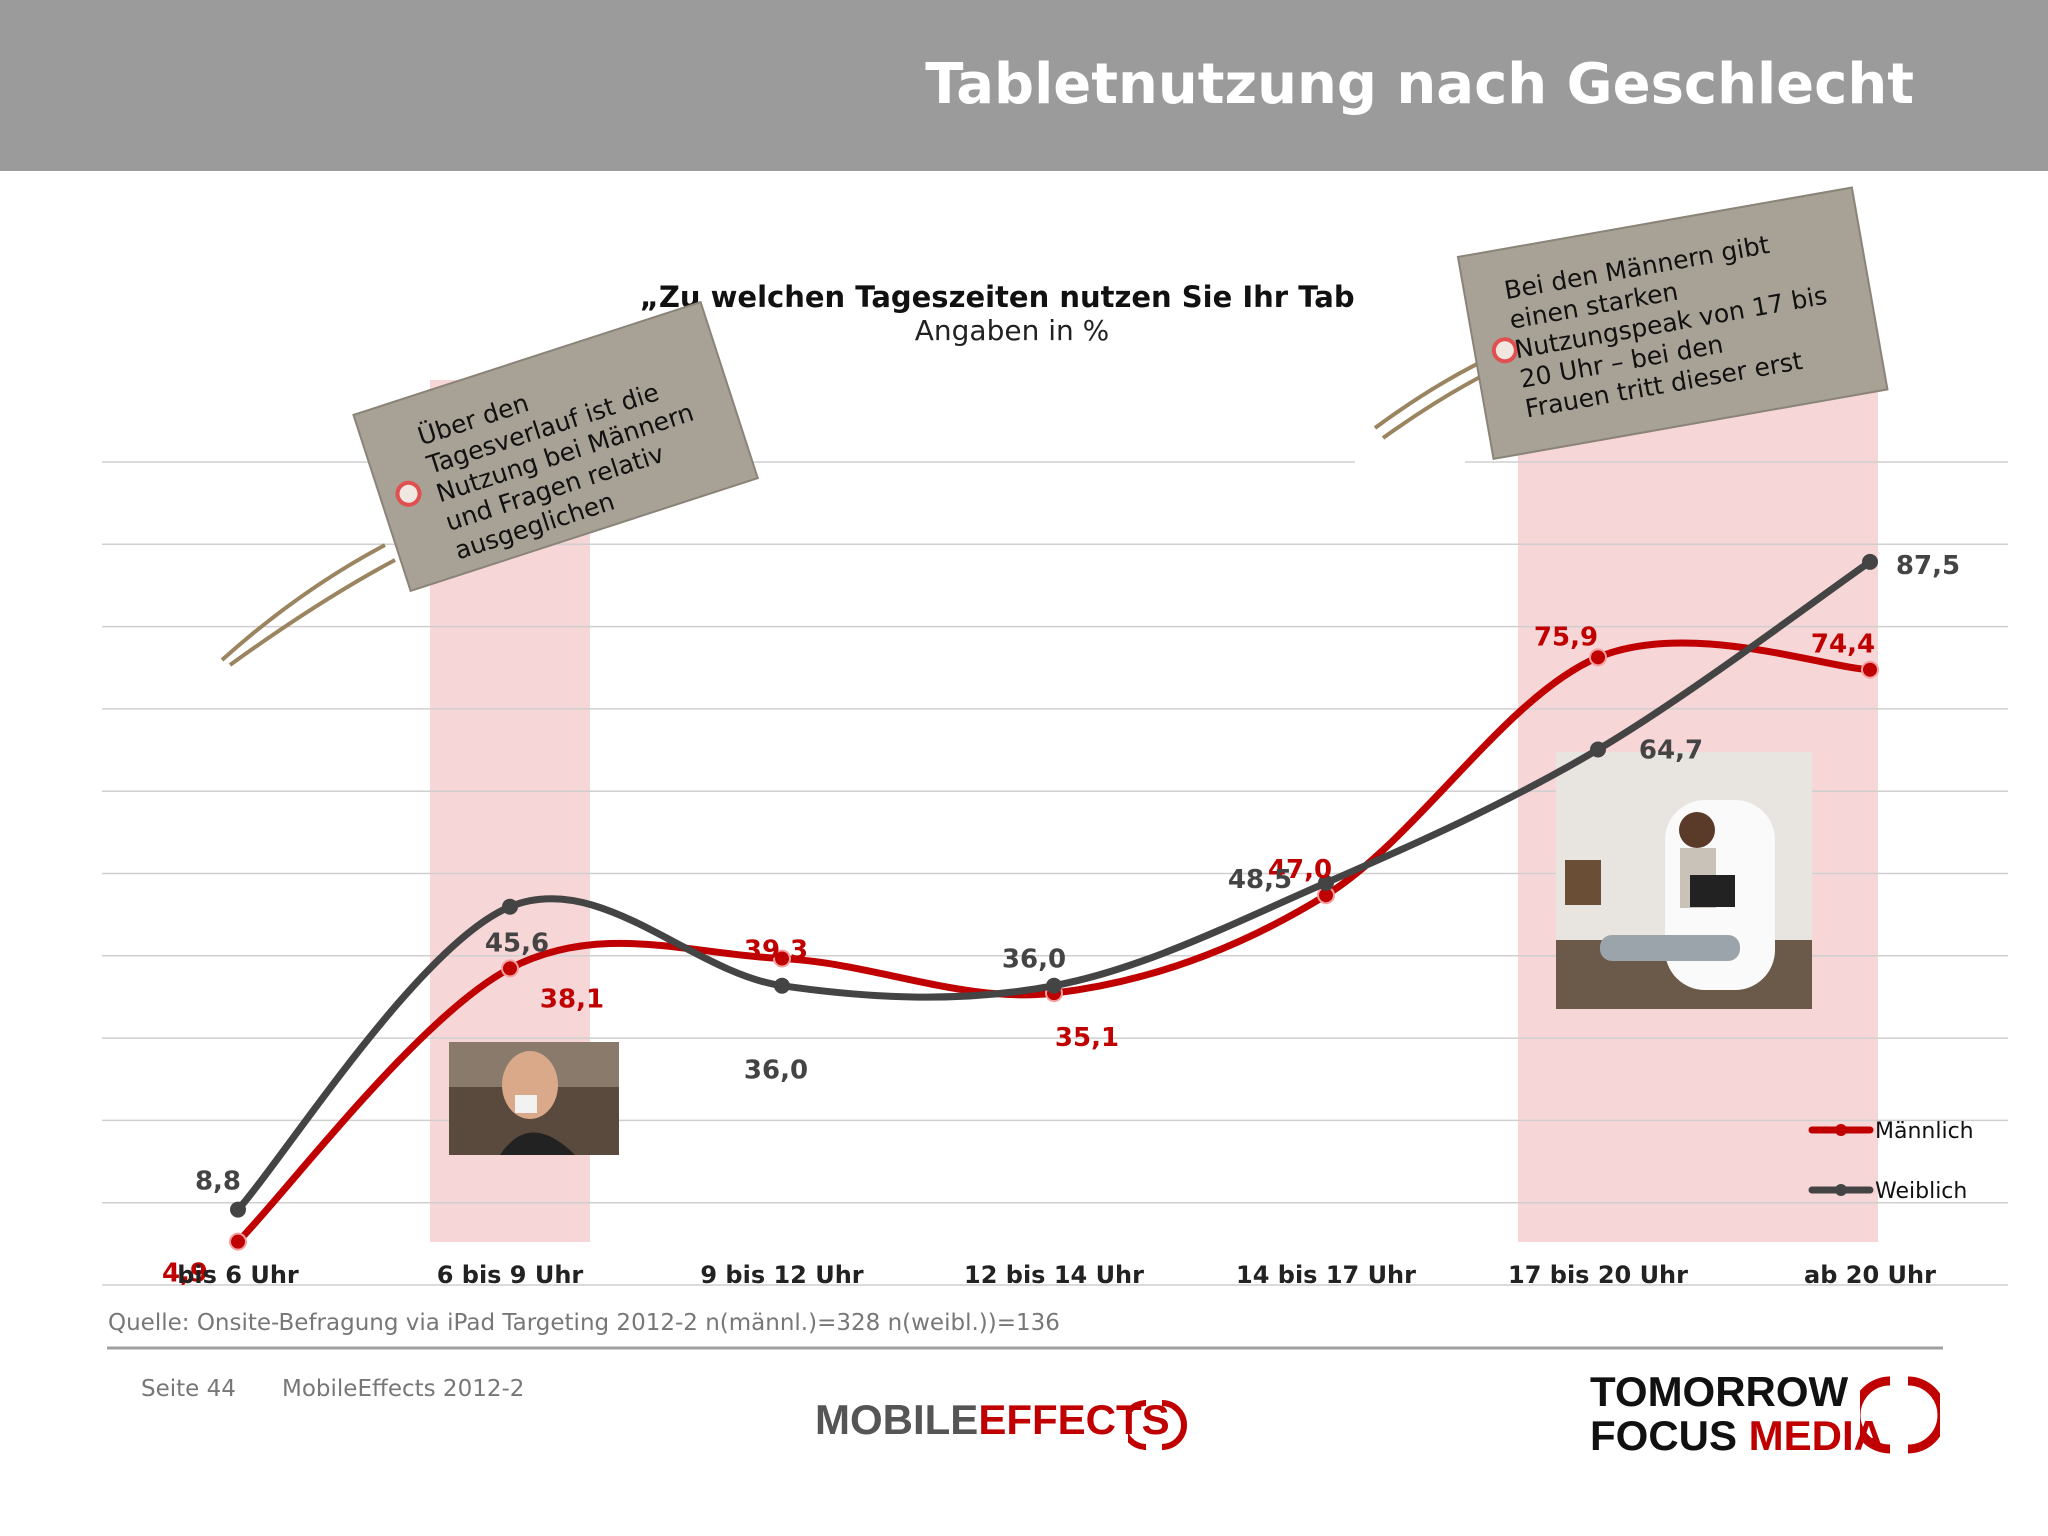 The height and width of the screenshot is (1536, 2048). I want to click on x-tick-label: 12 bis 14 Uhr, so click(1054, 1275).